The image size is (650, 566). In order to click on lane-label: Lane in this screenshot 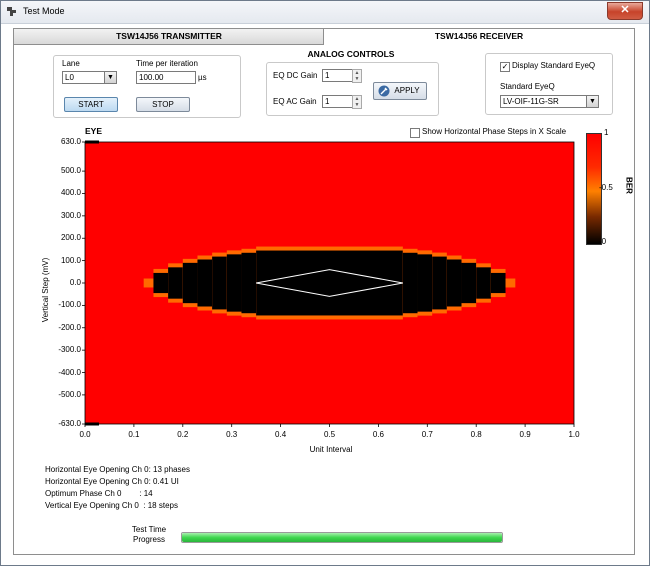, I will do `click(71, 63)`.